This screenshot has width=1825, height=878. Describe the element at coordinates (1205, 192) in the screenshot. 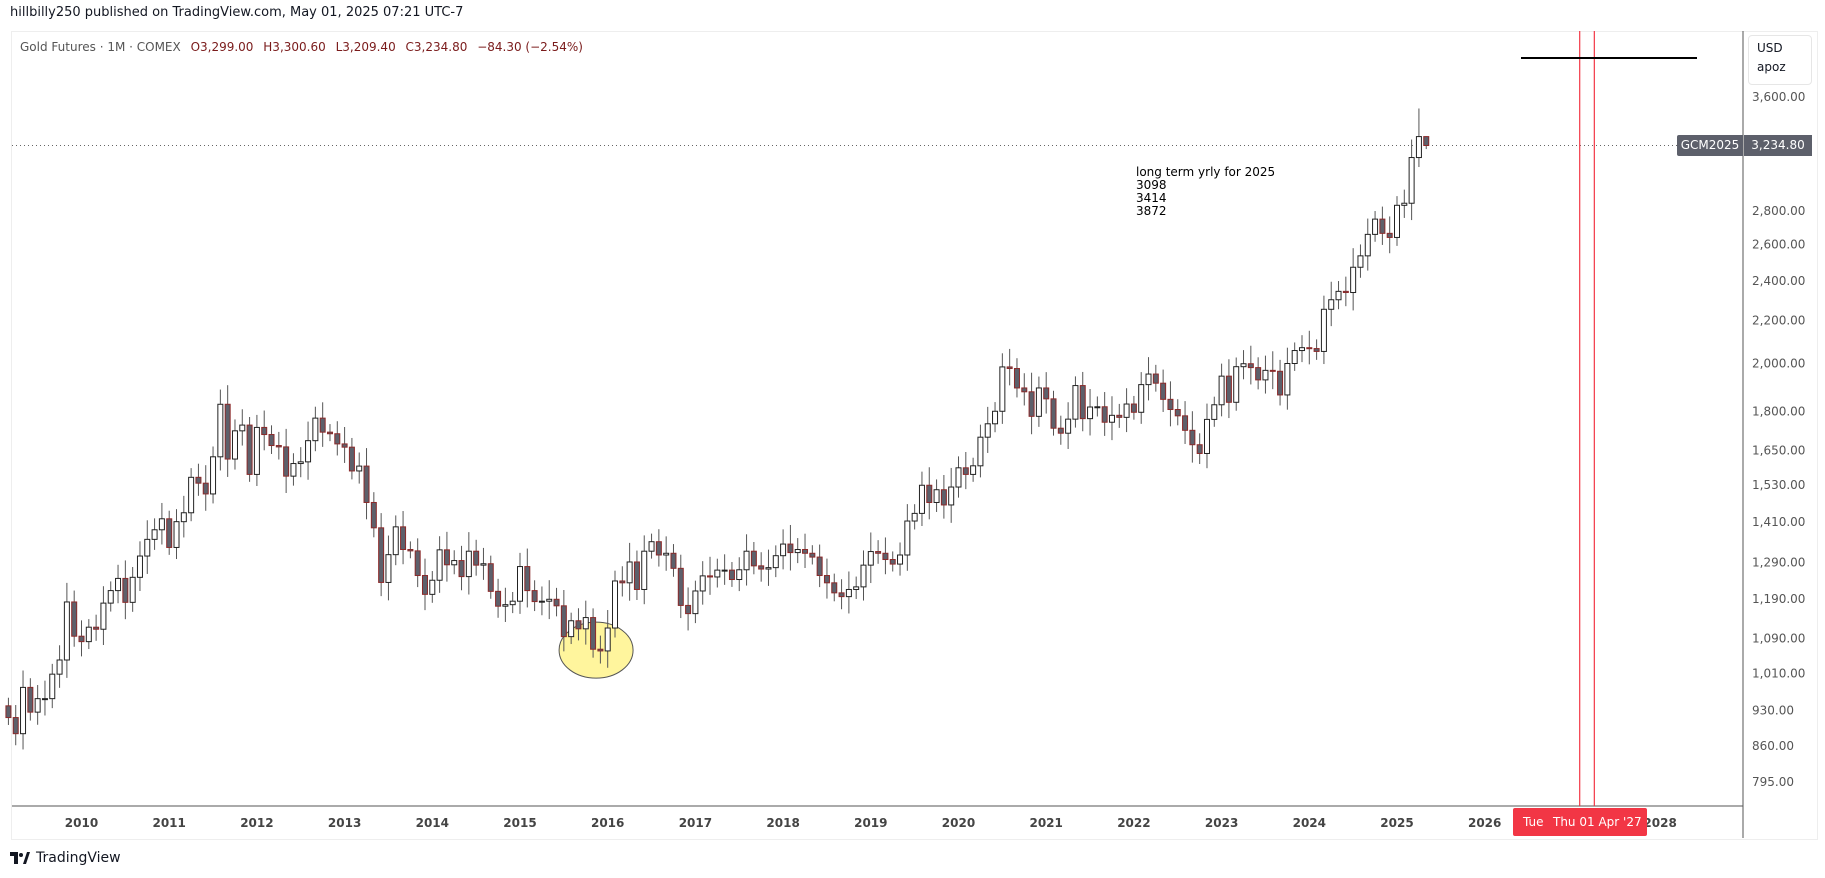

I see `text-annotation: long term yrly for 2025 3098 3414 3872` at that location.